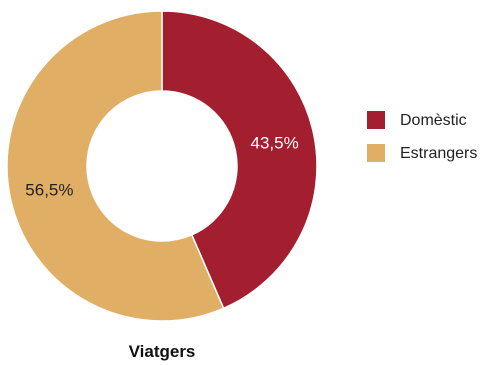 Image resolution: width=493 pixels, height=365 pixels. Describe the element at coordinates (422, 136) in the screenshot. I see `legend: Domèstic Estrangers` at that location.